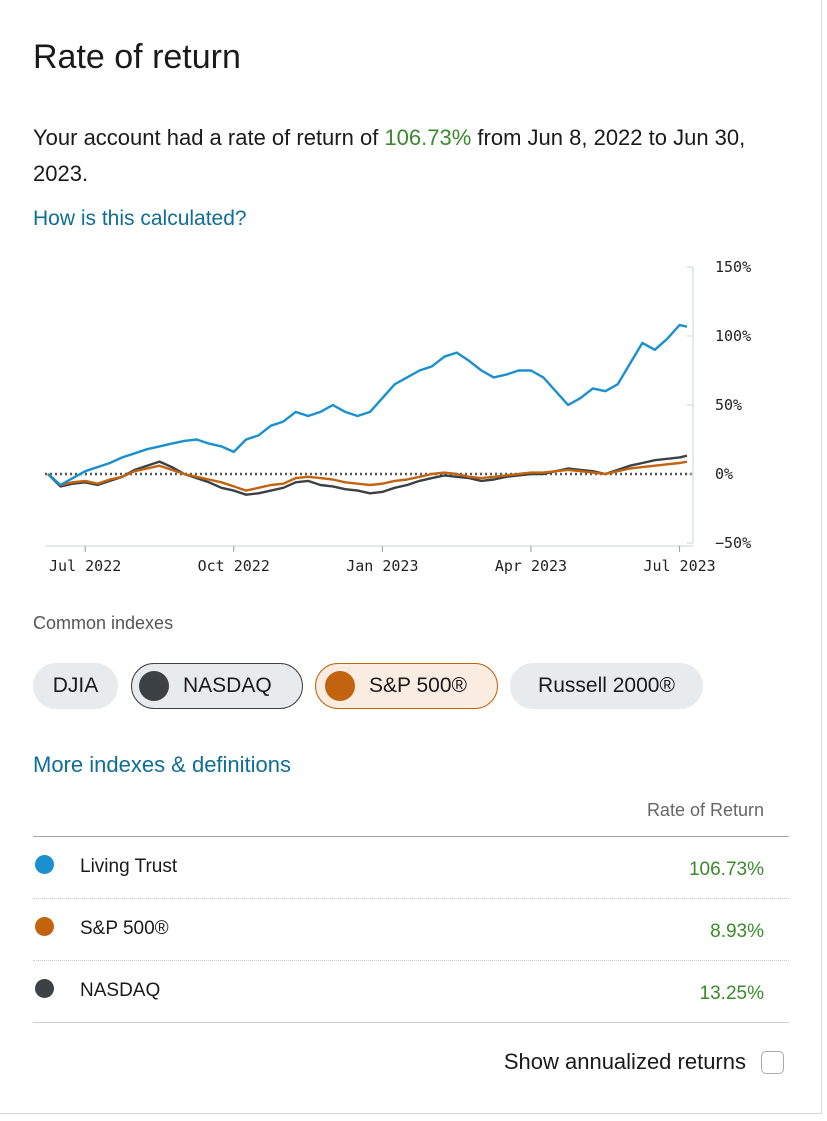  I want to click on x-tick-label: Apr 2023, so click(531, 566).